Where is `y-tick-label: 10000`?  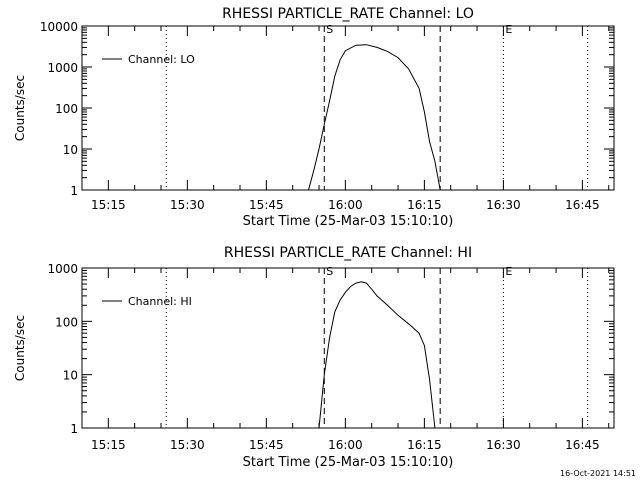
y-tick-label: 10000 is located at coordinates (59, 27).